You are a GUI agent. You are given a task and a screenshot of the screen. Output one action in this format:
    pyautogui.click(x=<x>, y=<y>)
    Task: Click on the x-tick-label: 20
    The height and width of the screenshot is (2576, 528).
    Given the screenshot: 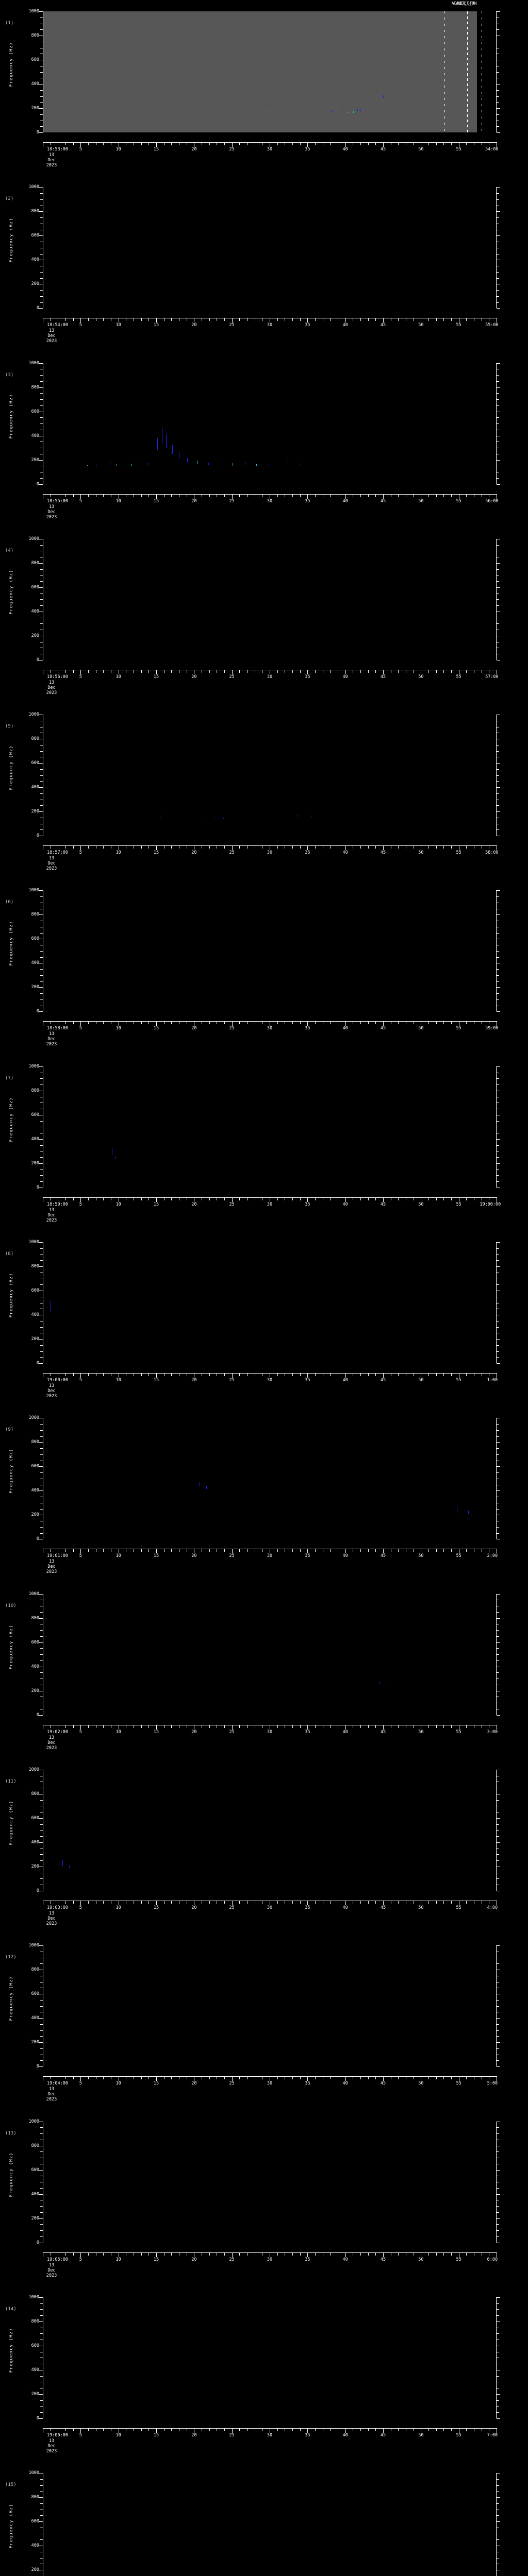 What is the action you would take?
    pyautogui.click(x=194, y=1028)
    